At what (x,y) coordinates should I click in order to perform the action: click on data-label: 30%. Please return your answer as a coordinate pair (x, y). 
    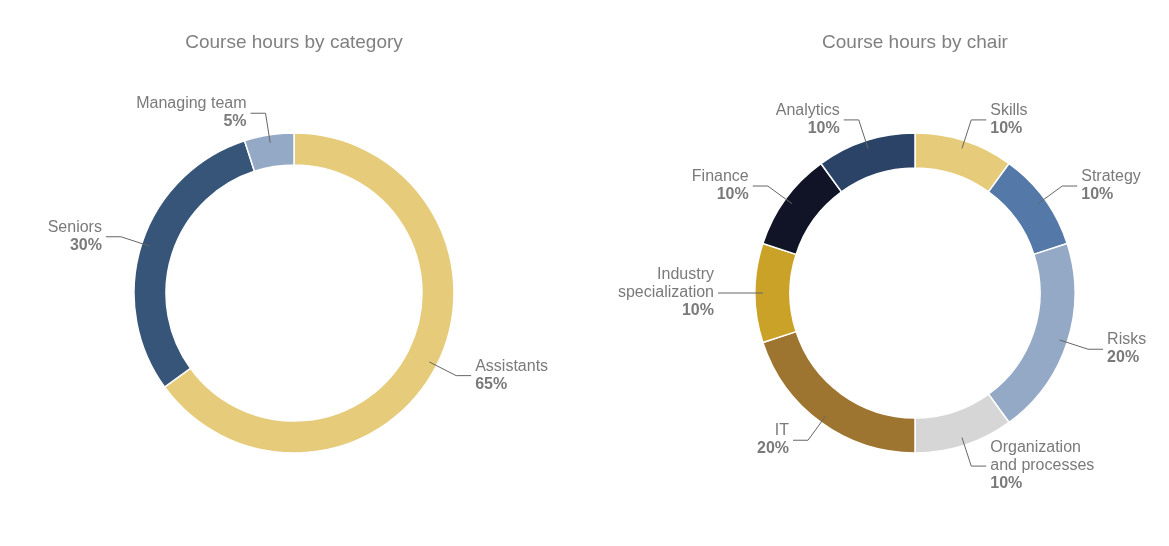
    Looking at the image, I should click on (85, 244).